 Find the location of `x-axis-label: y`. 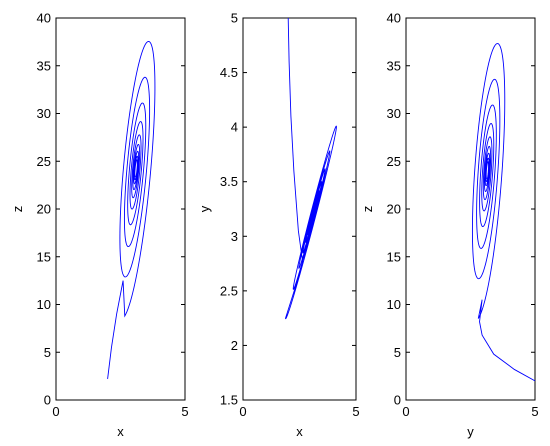

x-axis-label: y is located at coordinates (470, 431).